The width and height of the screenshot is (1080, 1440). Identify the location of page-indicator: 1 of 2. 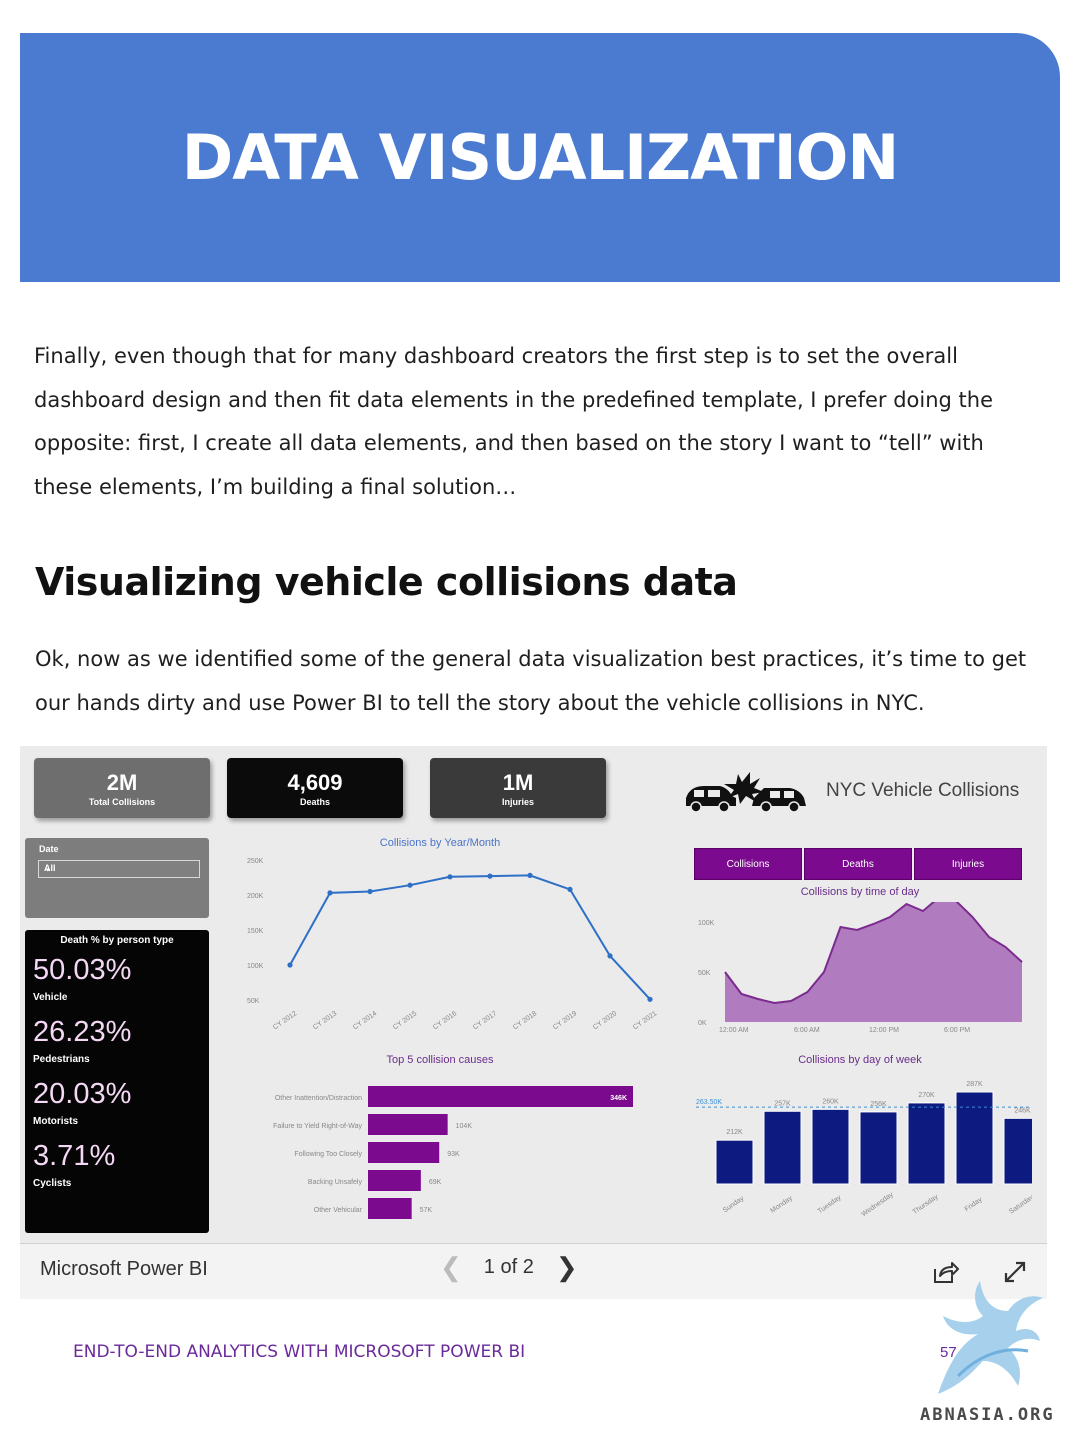
(508, 1266).